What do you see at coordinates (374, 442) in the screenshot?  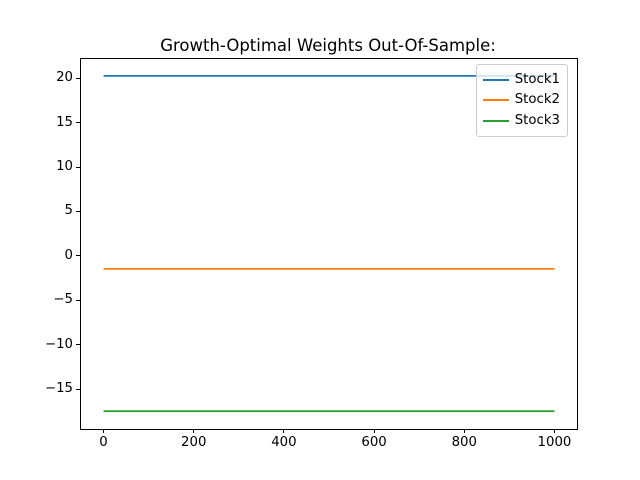 I see `x-tick-label: 600` at bounding box center [374, 442].